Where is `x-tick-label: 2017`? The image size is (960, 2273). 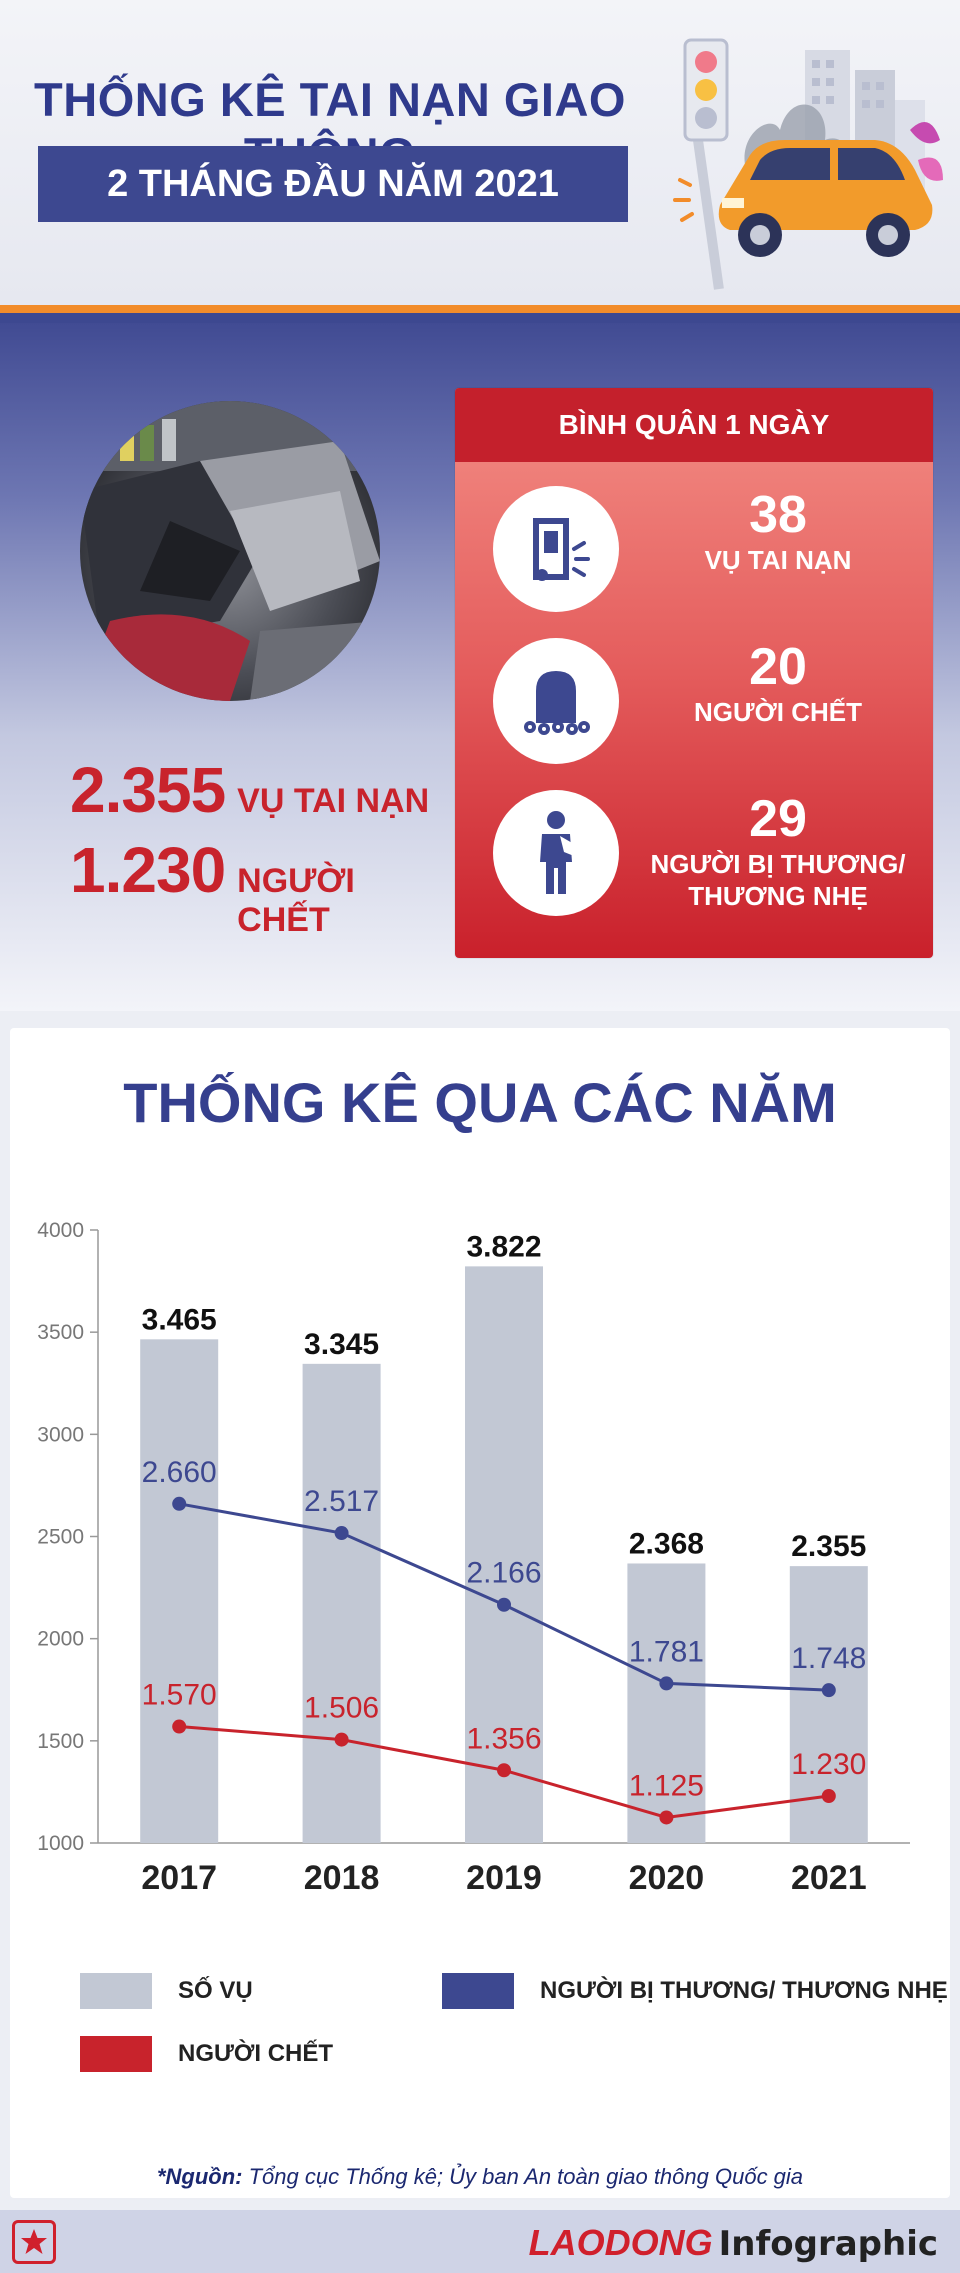 x-tick-label: 2017 is located at coordinates (179, 1878).